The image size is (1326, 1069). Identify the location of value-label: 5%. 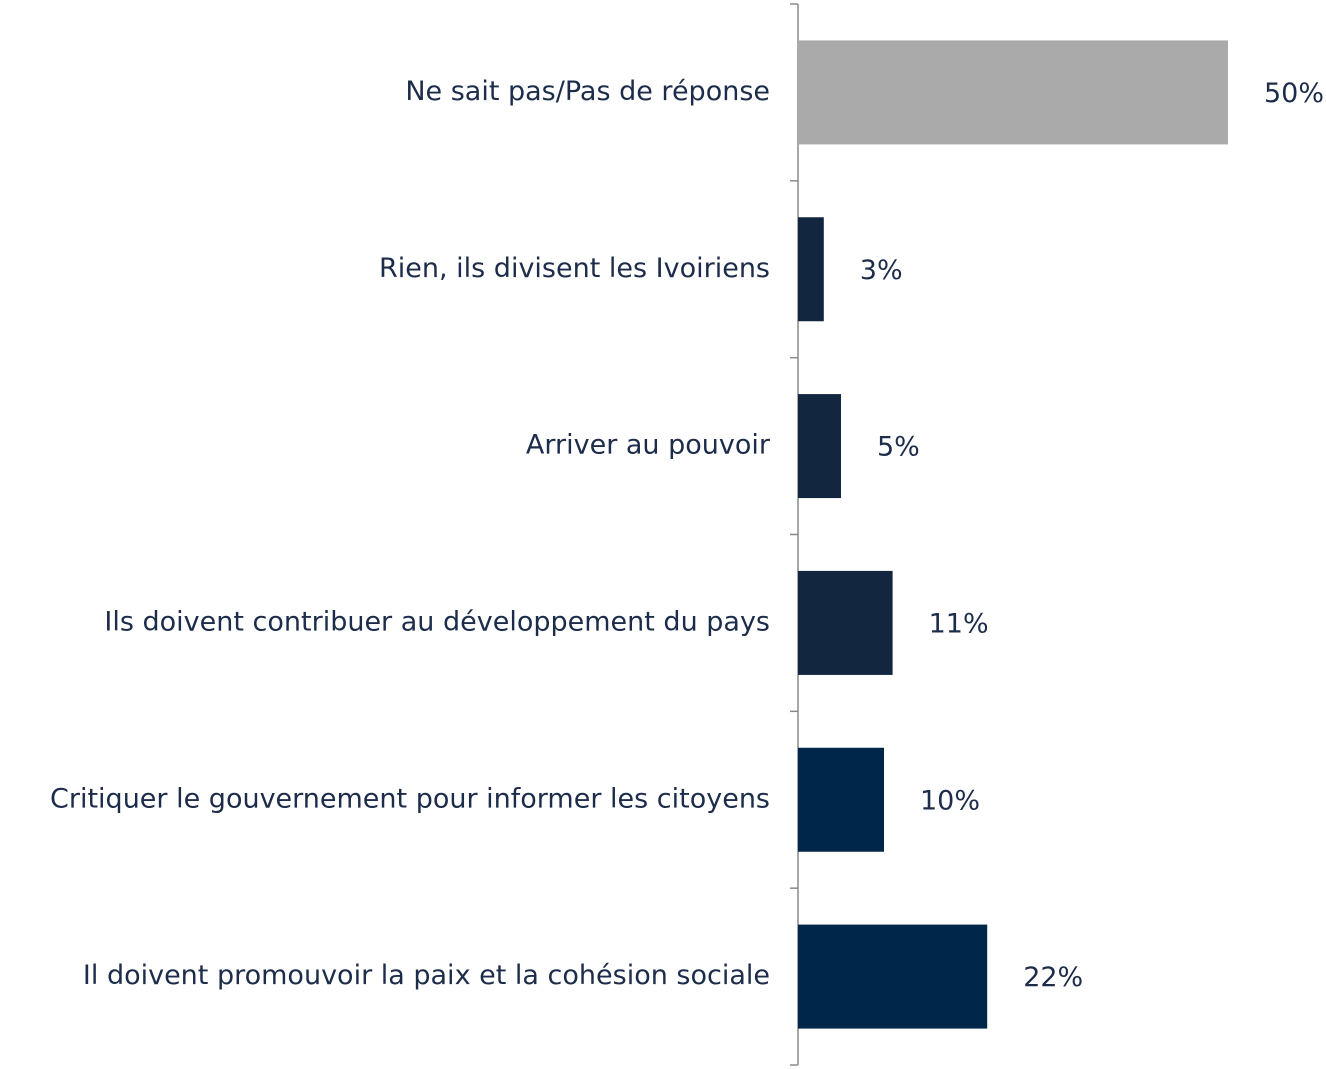
(898, 447).